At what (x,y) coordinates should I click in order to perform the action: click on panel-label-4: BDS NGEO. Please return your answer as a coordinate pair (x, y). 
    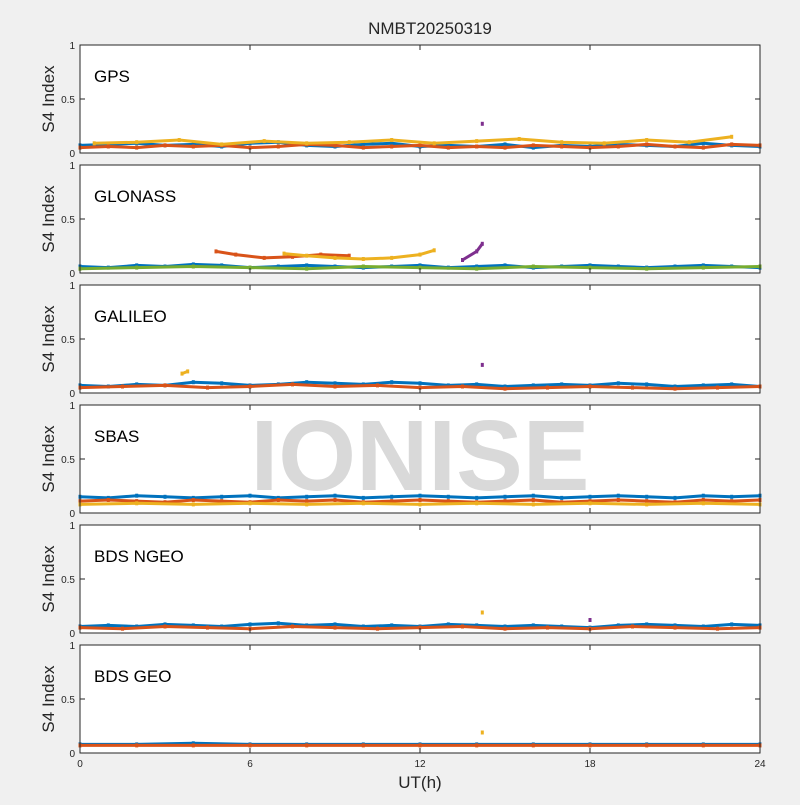
    Looking at the image, I should click on (139, 556).